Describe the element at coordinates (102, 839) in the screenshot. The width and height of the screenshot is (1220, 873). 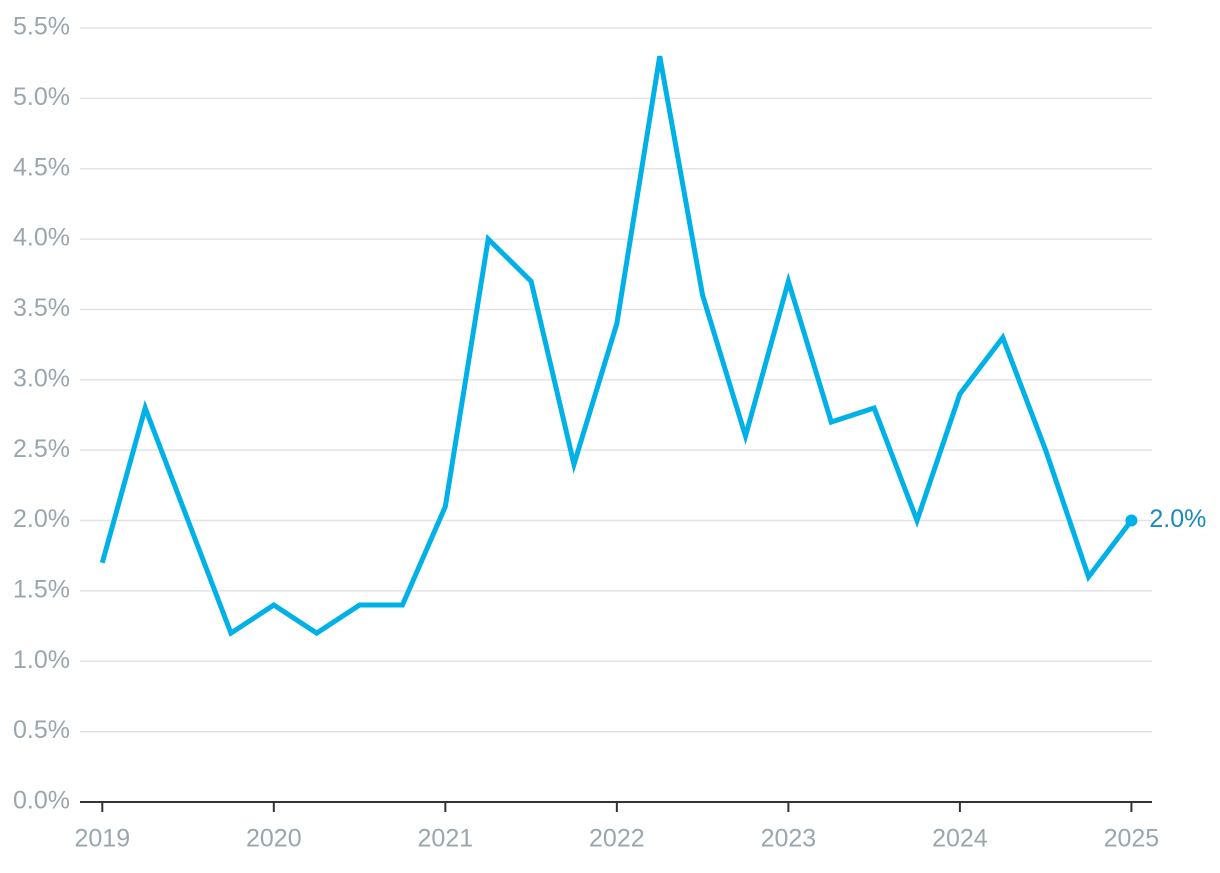
I see `x-tick-label: 2019` at that location.